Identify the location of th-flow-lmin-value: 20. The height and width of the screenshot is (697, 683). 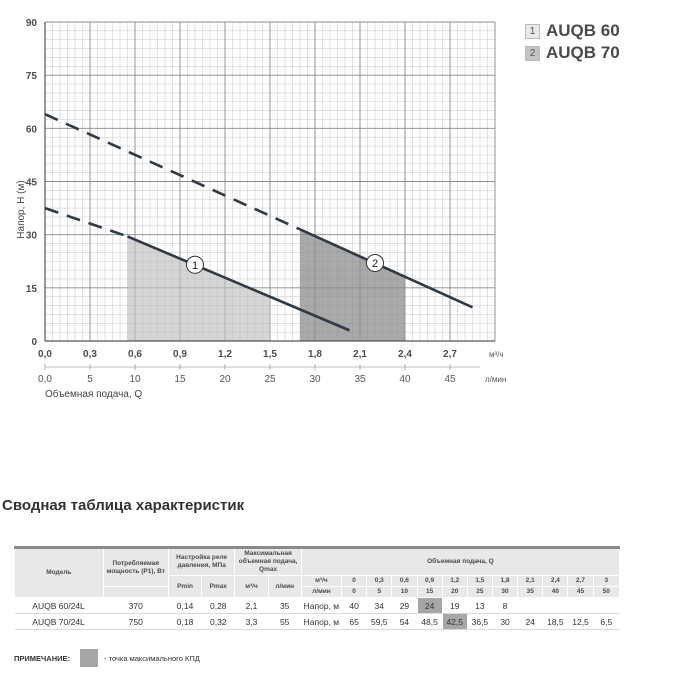
(454, 592).